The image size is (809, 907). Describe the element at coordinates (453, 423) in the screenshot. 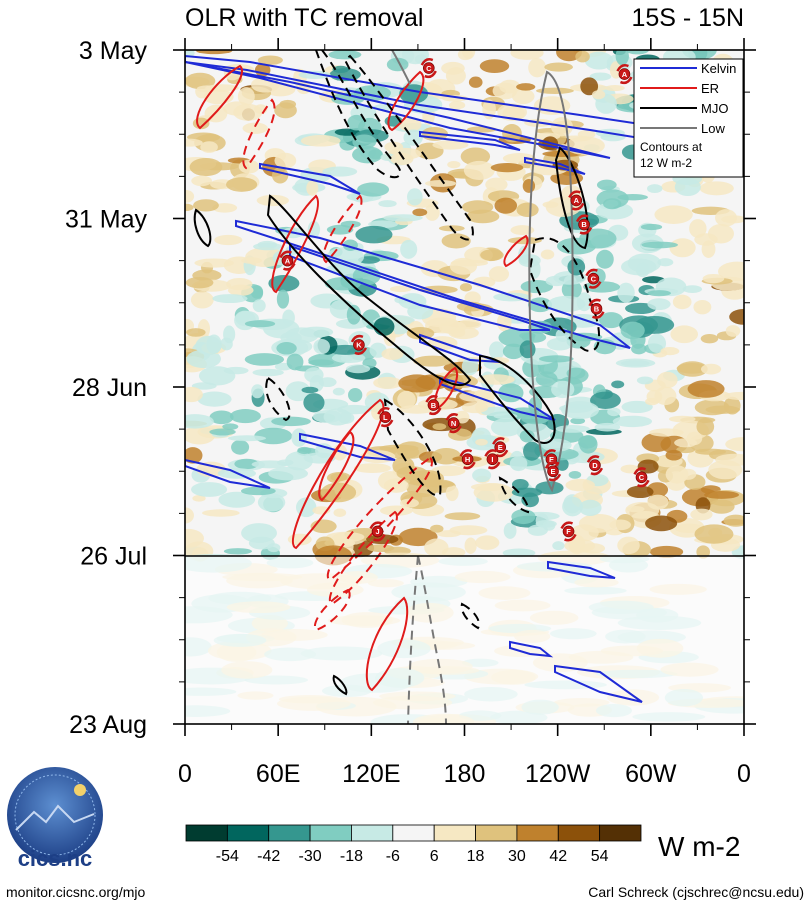

I see `tc-letter: N` at that location.